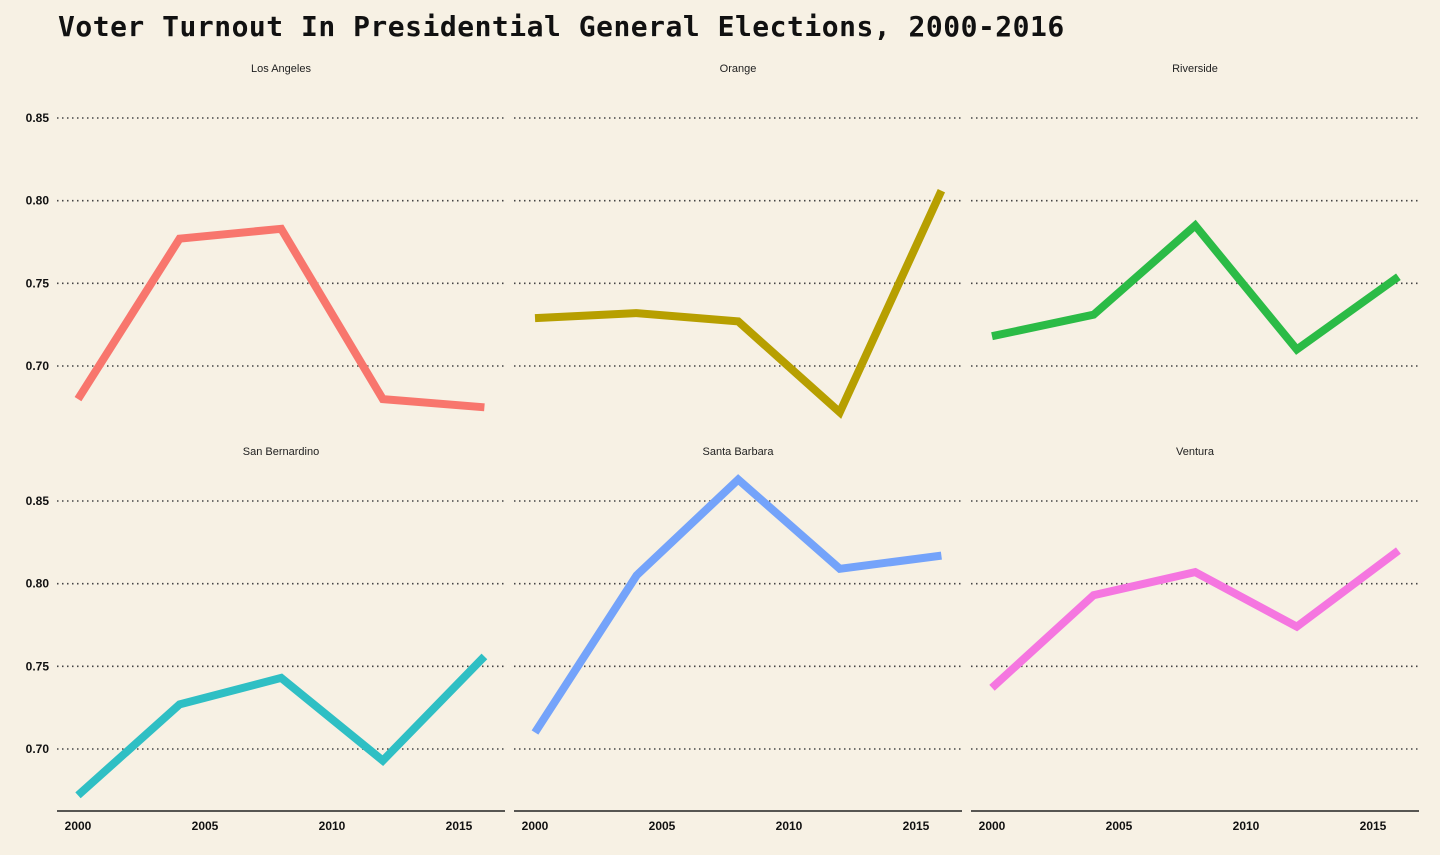 This screenshot has height=855, width=1440. What do you see at coordinates (265, 622) in the screenshot?
I see `panel-san-bernardino: San Bernardino 0.70 0.75 0.80 0.85` at bounding box center [265, 622].